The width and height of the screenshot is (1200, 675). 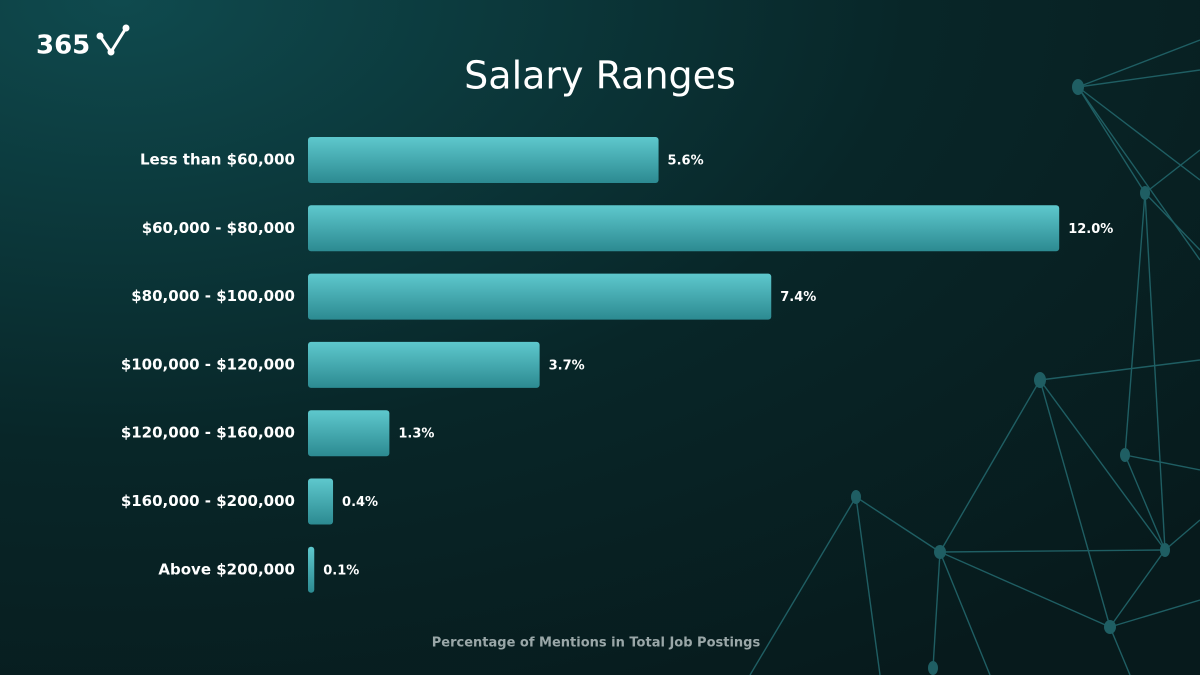 I want to click on logo: 365, so click(x=83, y=42).